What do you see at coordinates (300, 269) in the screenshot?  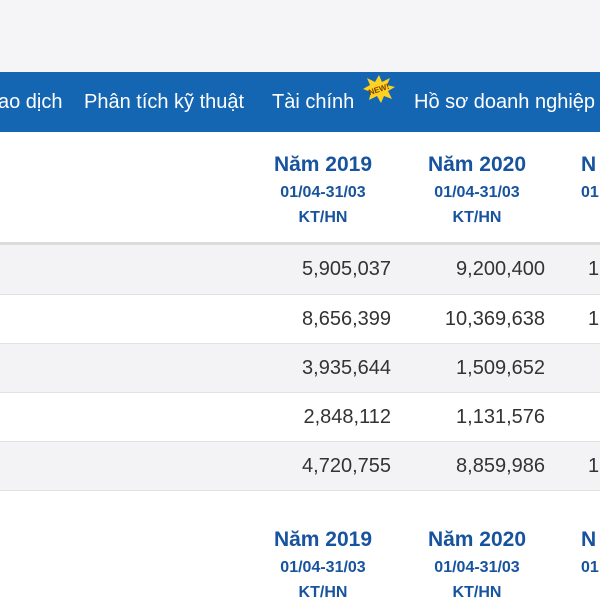 I see `table-row: 5,905,037 9,200,400 1` at bounding box center [300, 269].